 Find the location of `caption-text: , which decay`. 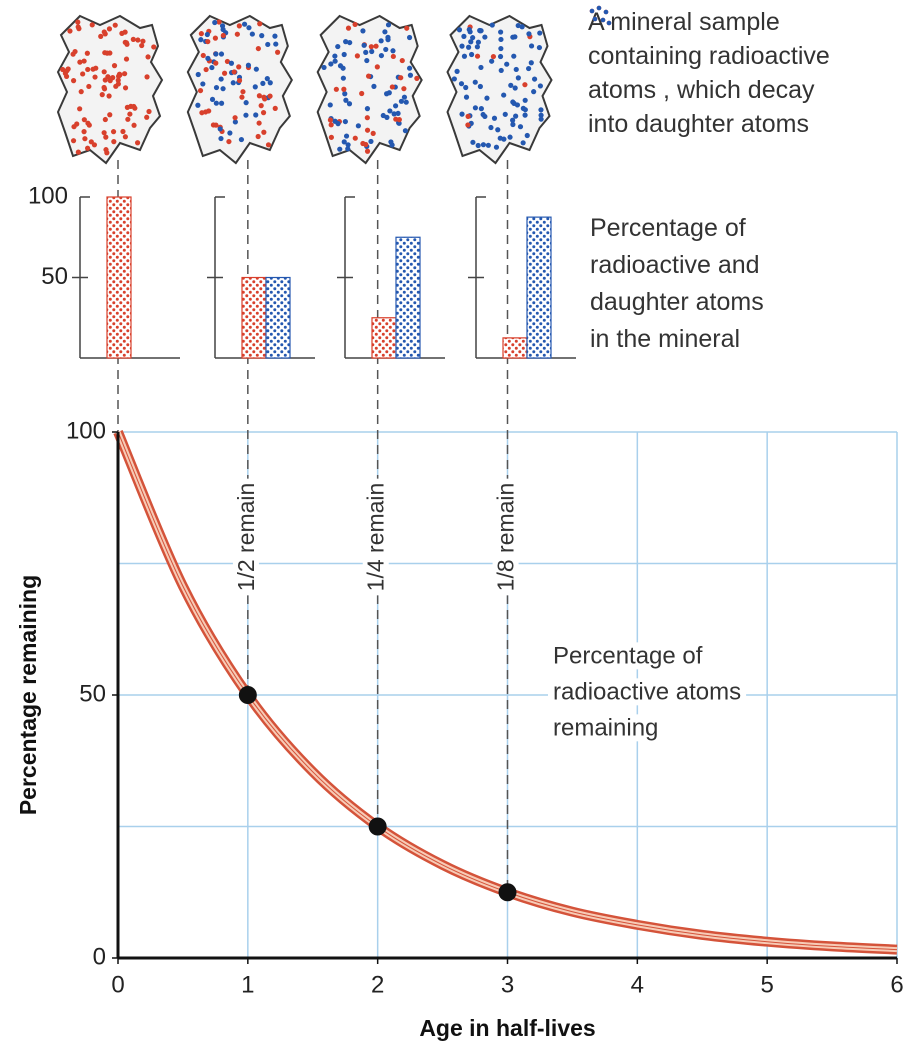

caption-text: , which decay is located at coordinates (739, 90).